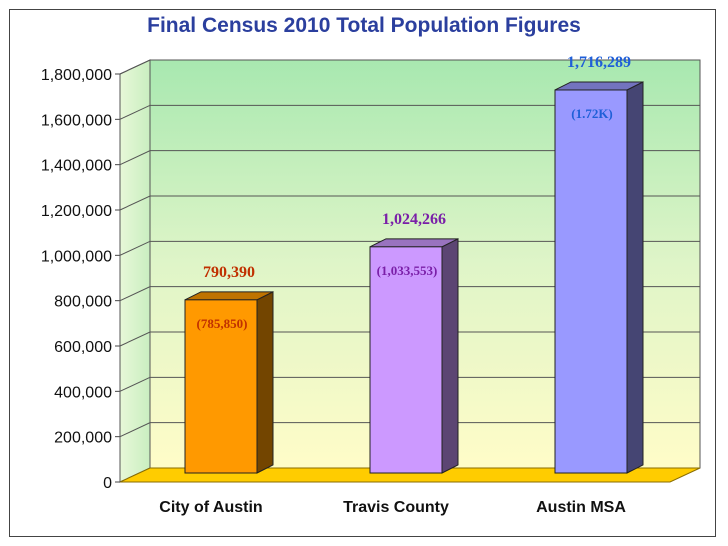  What do you see at coordinates (83, 302) in the screenshot?
I see `y-tick-label: 800,000` at bounding box center [83, 302].